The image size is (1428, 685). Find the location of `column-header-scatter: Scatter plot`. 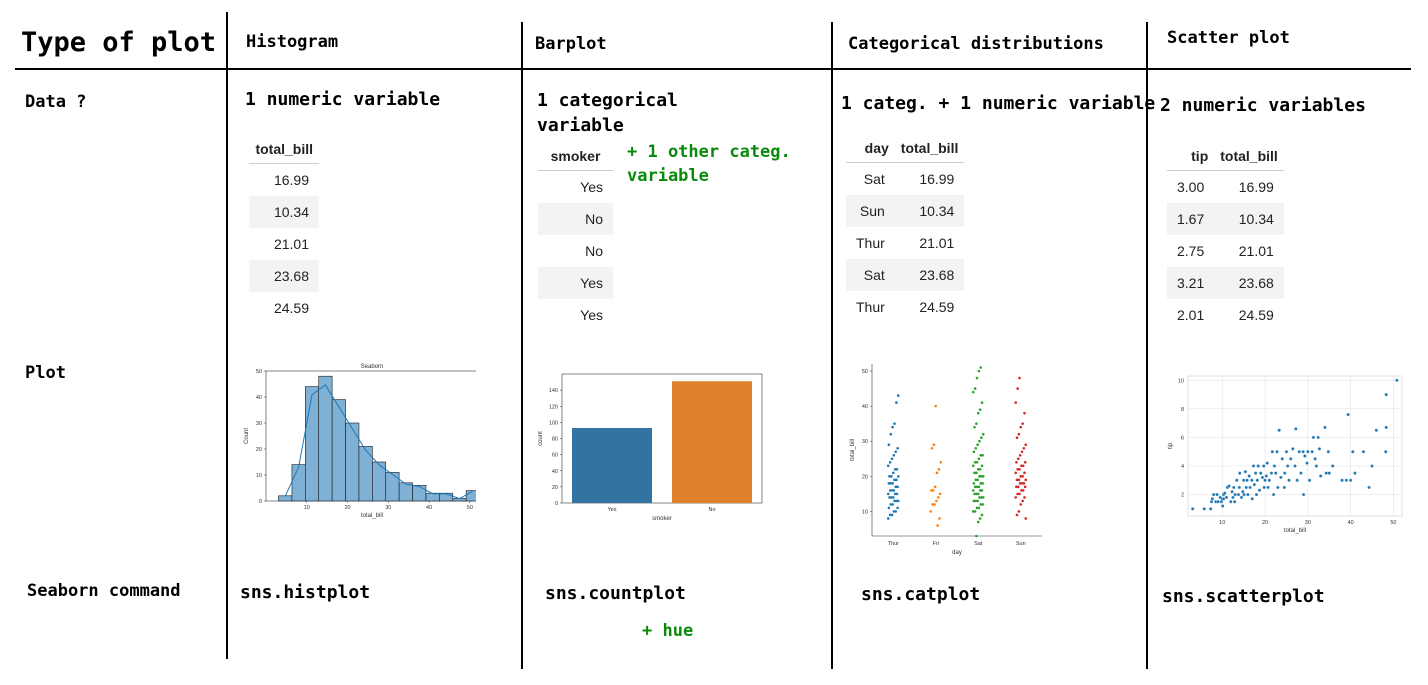

column-header-scatter: Scatter plot is located at coordinates (1228, 38).